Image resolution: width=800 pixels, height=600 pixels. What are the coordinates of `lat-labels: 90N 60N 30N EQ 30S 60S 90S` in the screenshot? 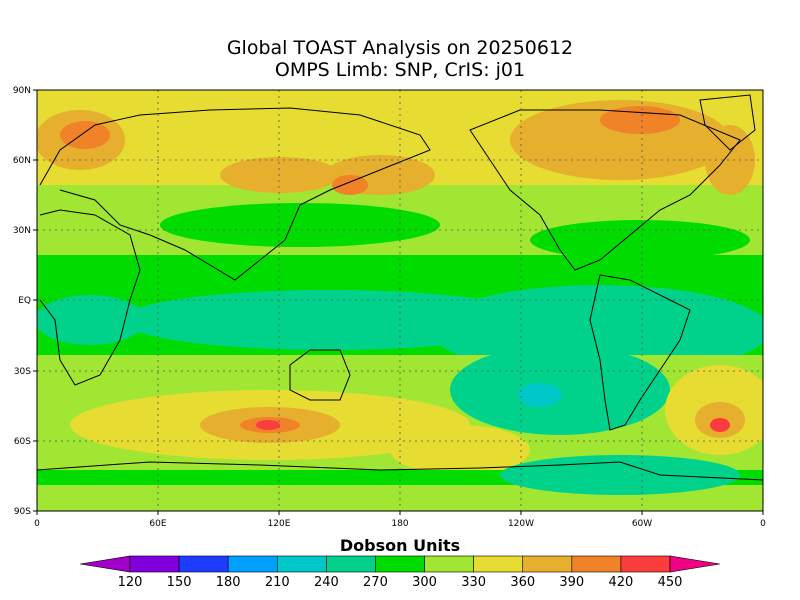 It's located at (22, 301).